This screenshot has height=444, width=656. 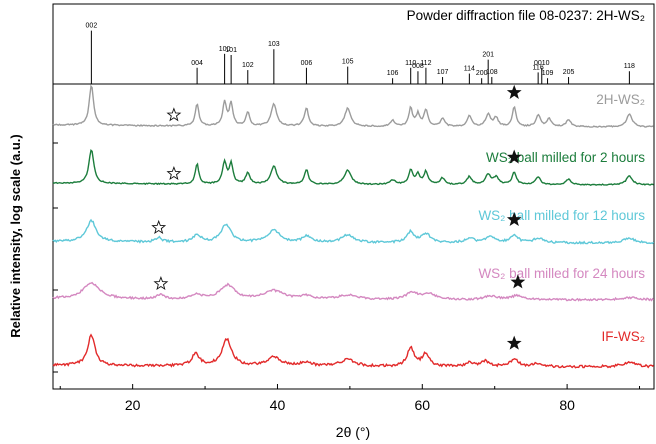 I want to click on reference-peak-label: 114, so click(x=469, y=69).